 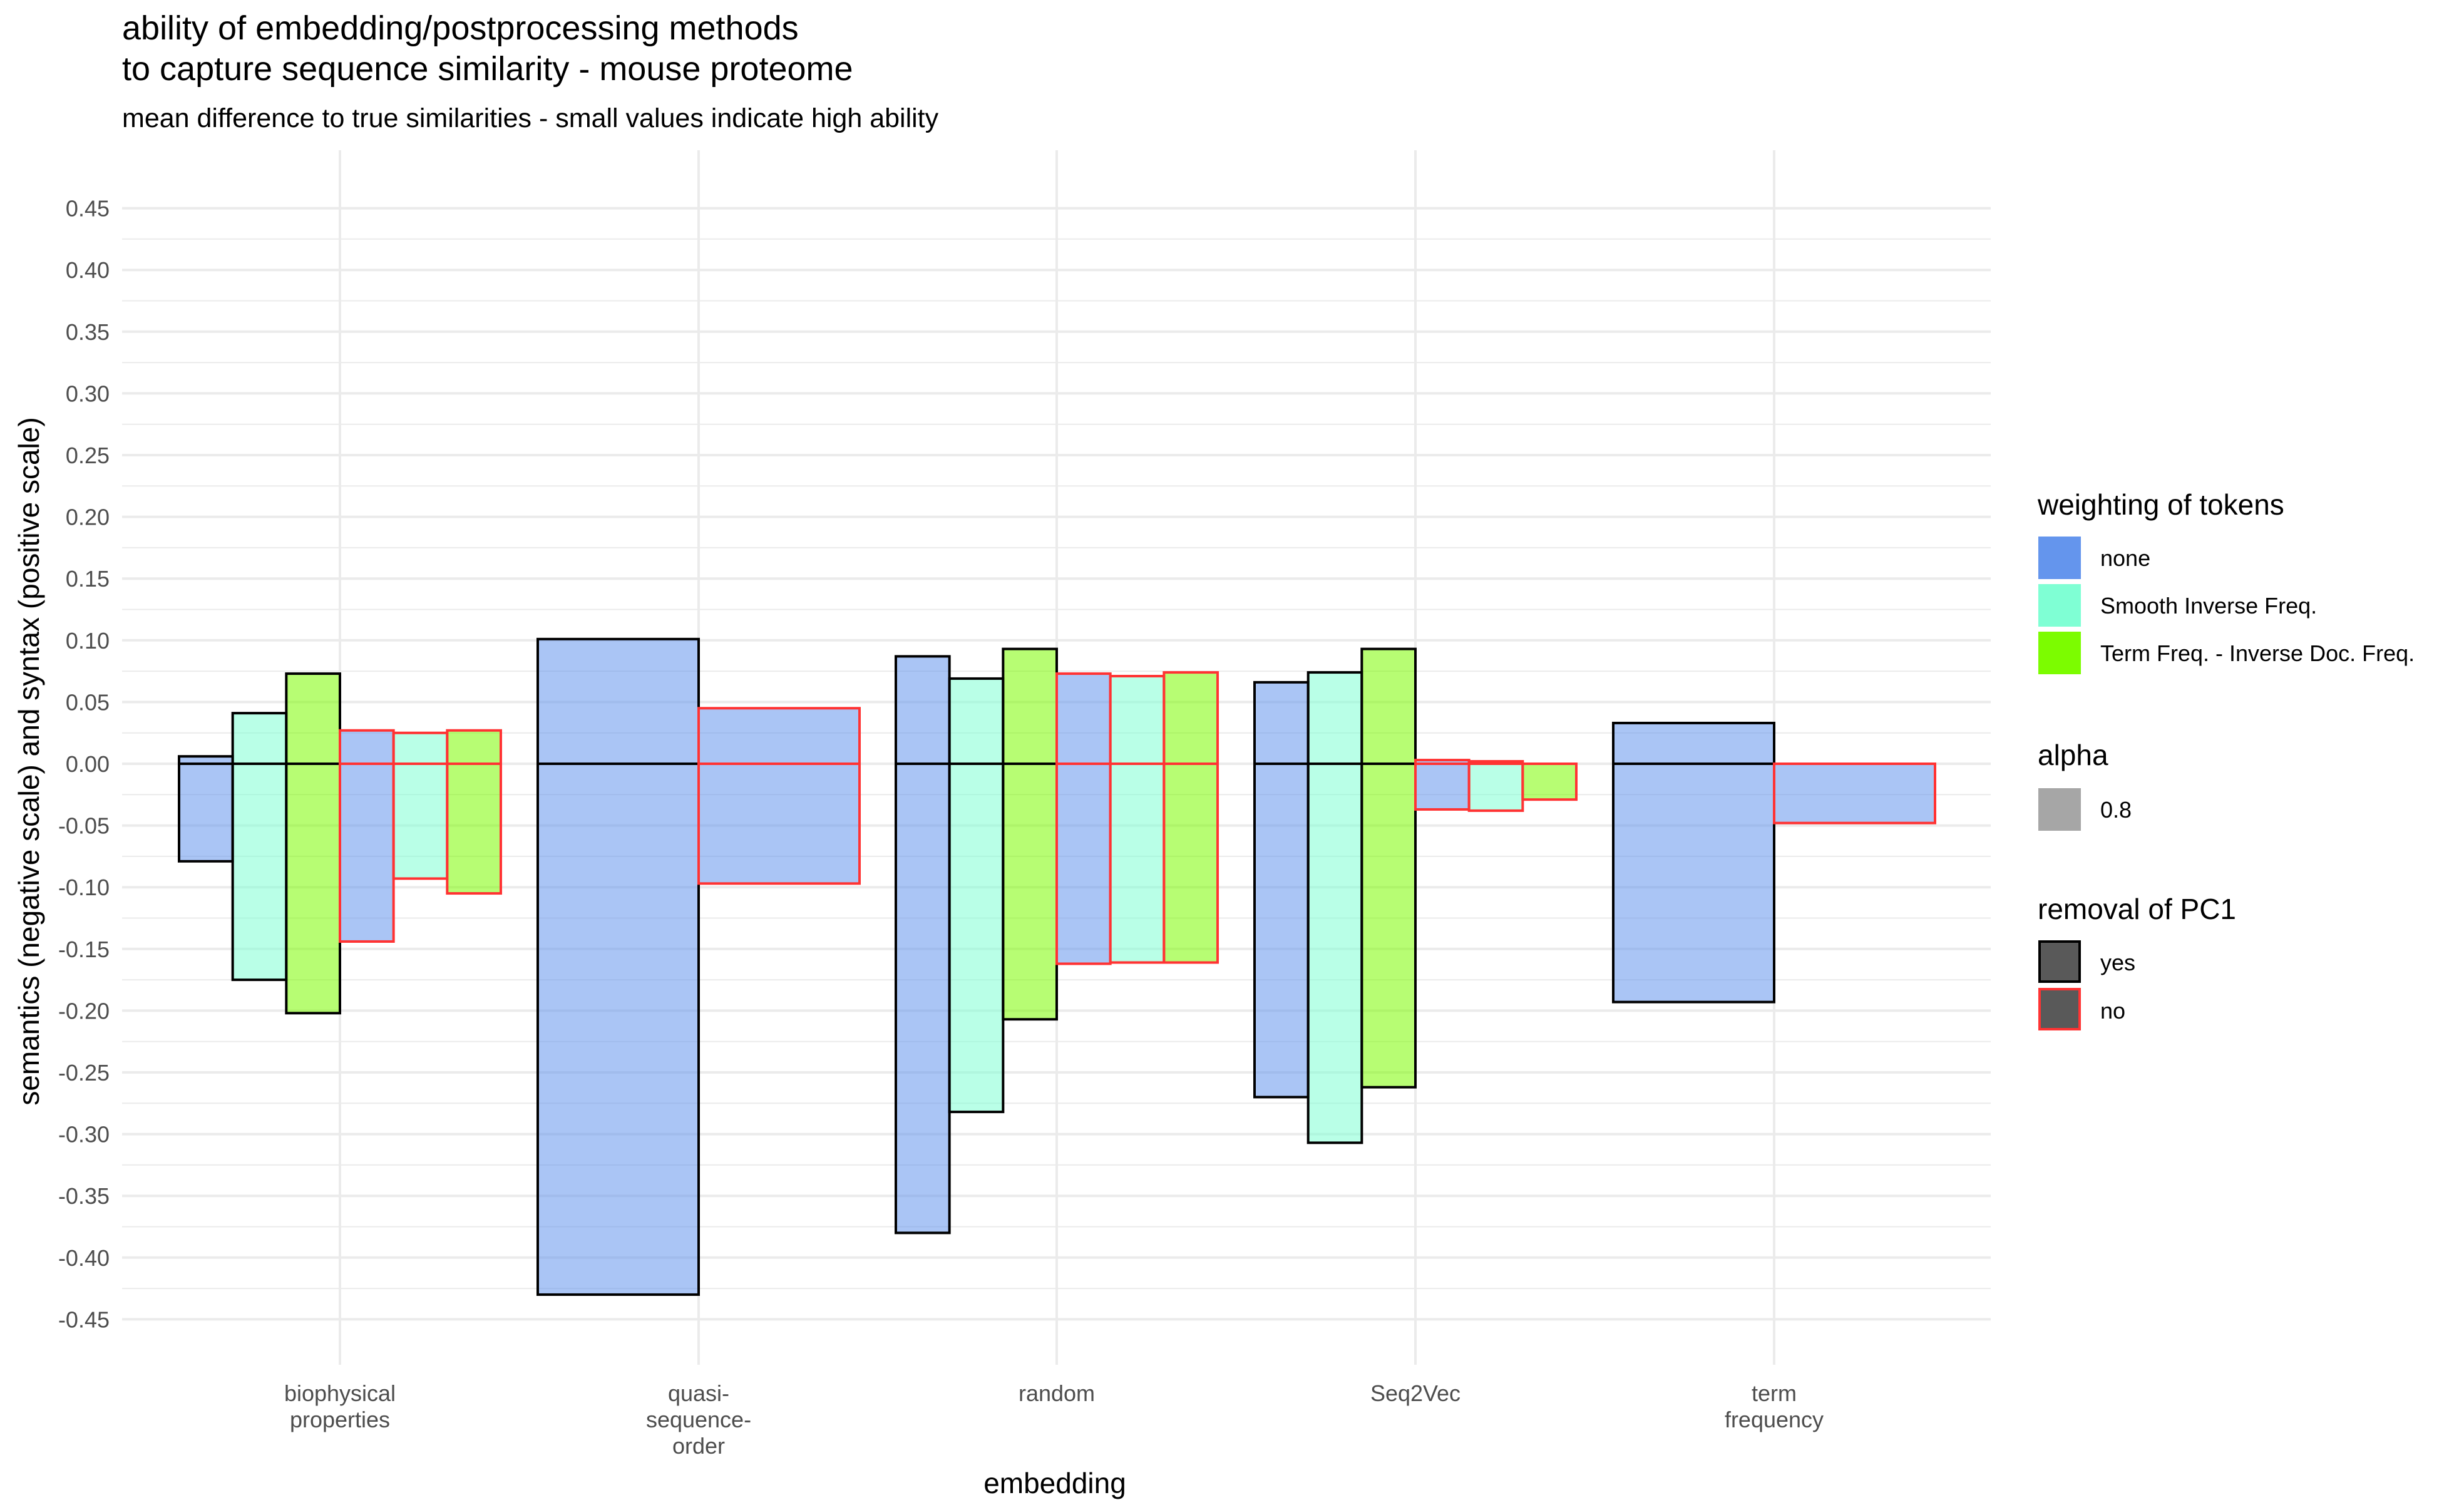 I want to click on x-tick-label-biophysical: biophysical properties, so click(x=340, y=1406).